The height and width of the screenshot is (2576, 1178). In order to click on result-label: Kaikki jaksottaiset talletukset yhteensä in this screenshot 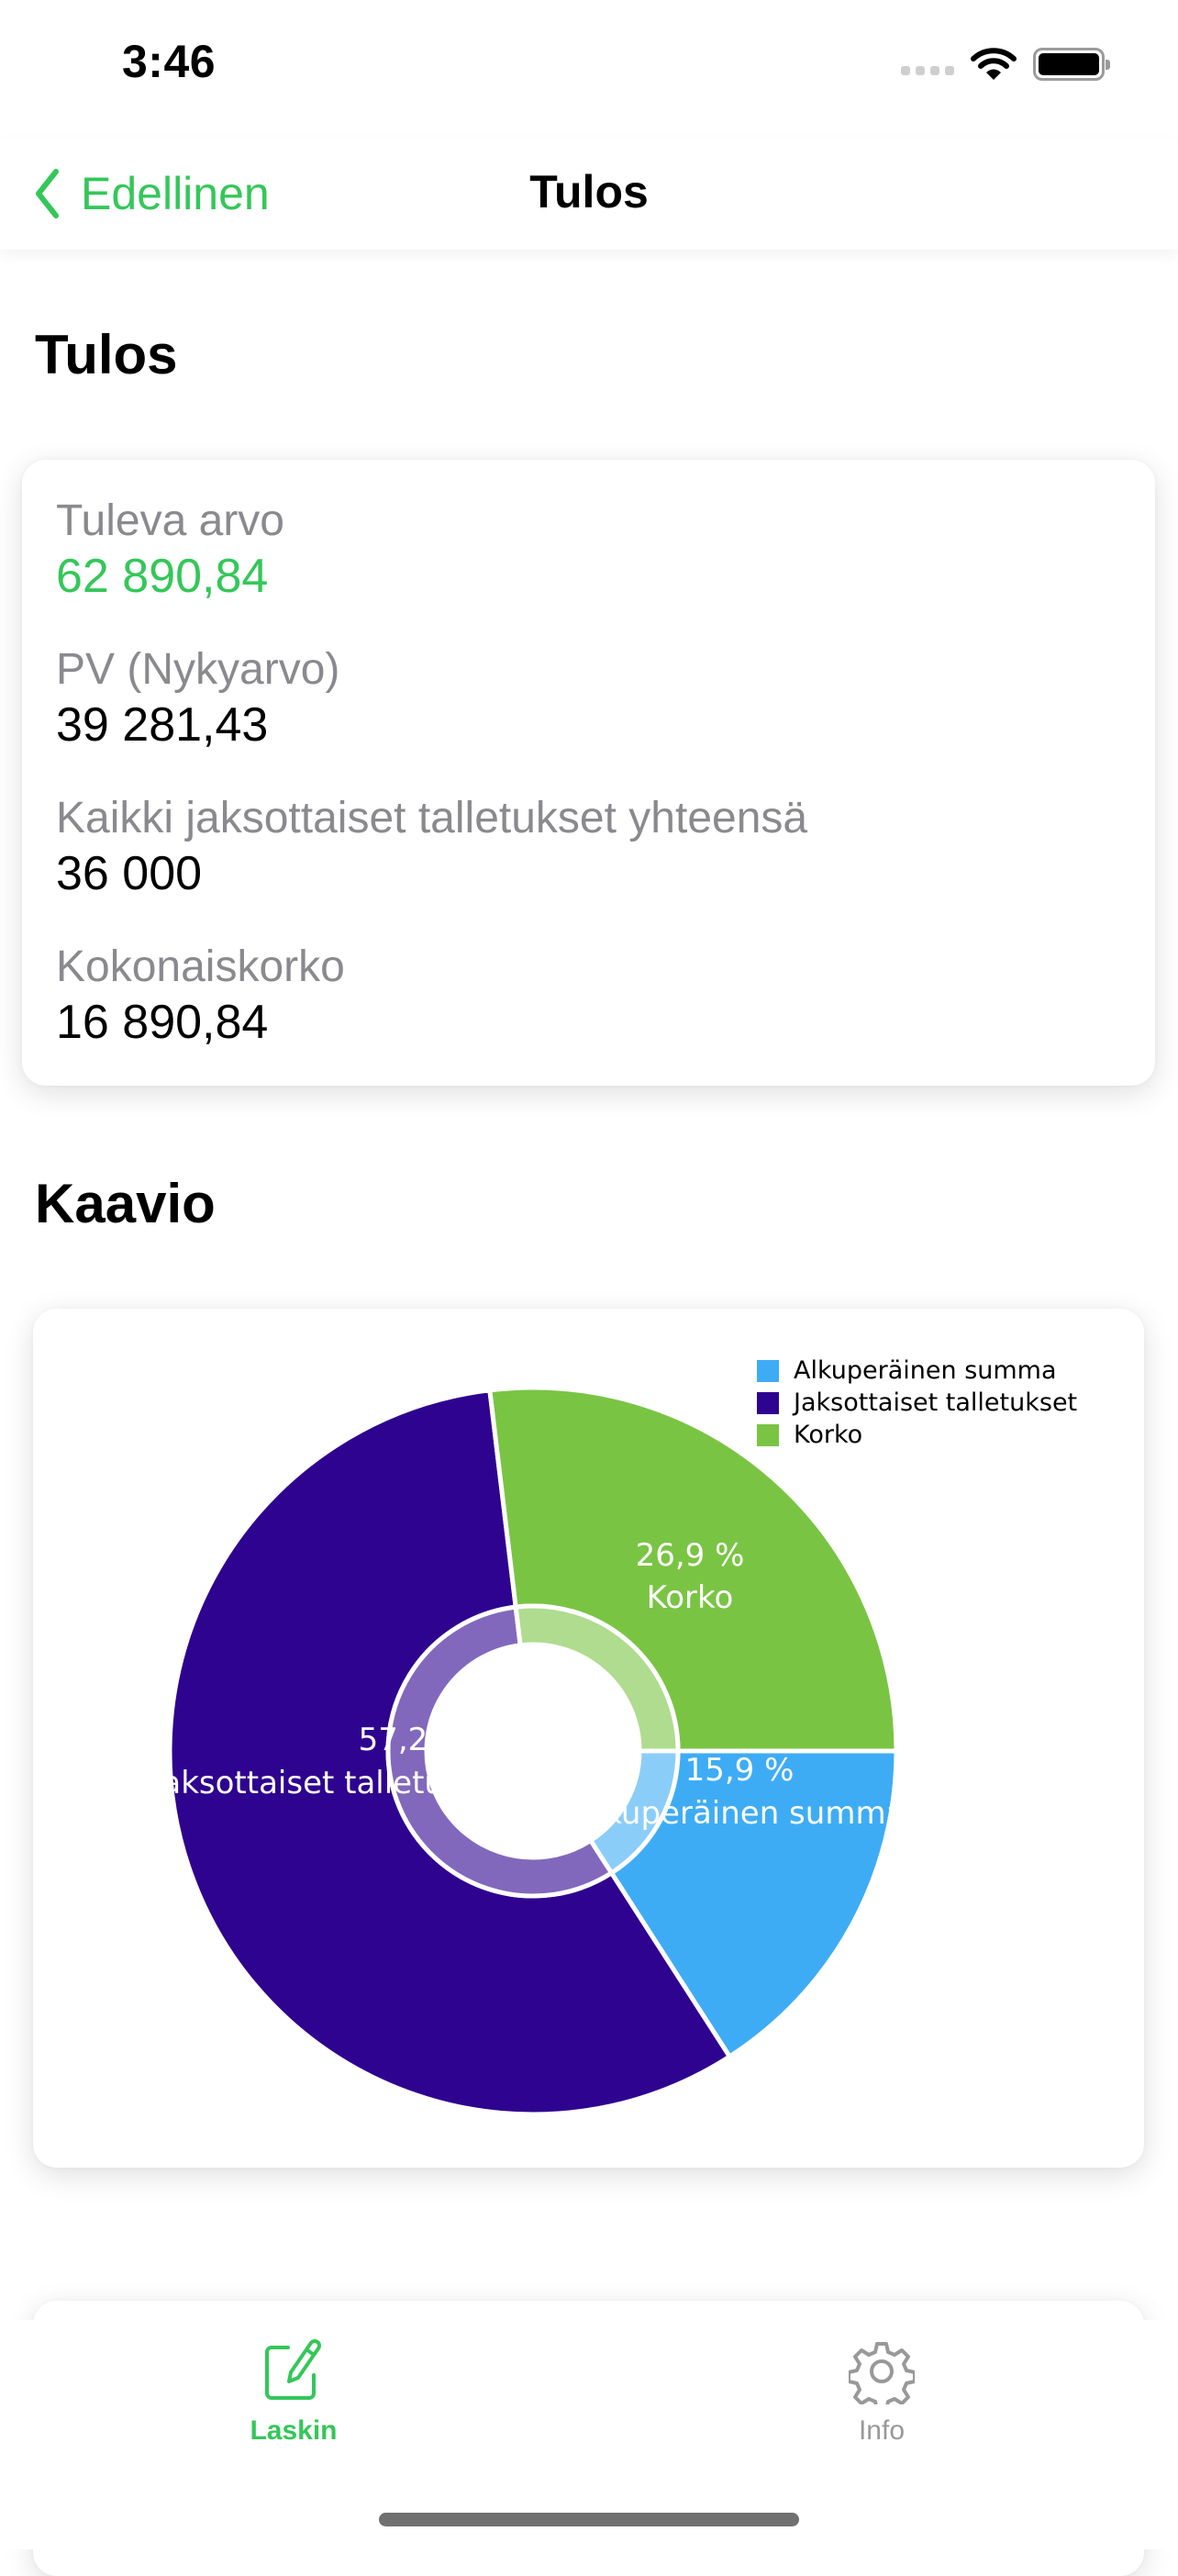, I will do `click(432, 818)`.